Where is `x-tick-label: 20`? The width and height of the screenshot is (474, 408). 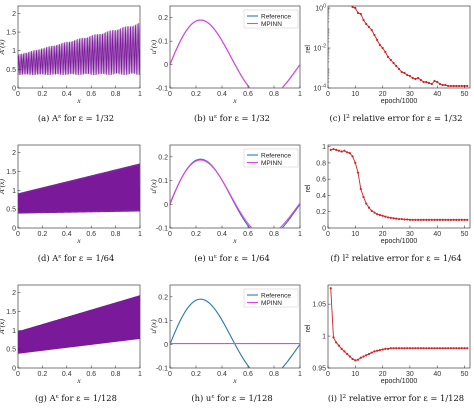
x-tick-label: 20 is located at coordinates (383, 94).